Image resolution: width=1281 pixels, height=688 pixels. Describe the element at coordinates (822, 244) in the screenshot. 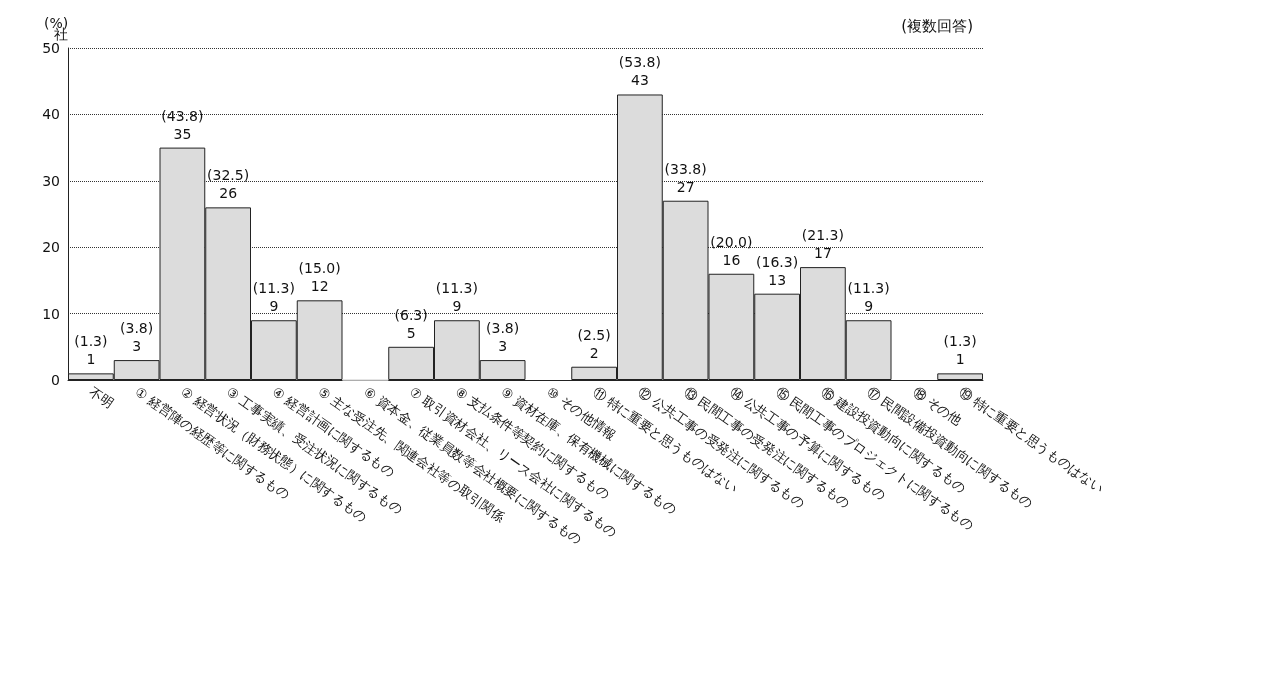

I see `data-label: (21.3) 17` at that location.